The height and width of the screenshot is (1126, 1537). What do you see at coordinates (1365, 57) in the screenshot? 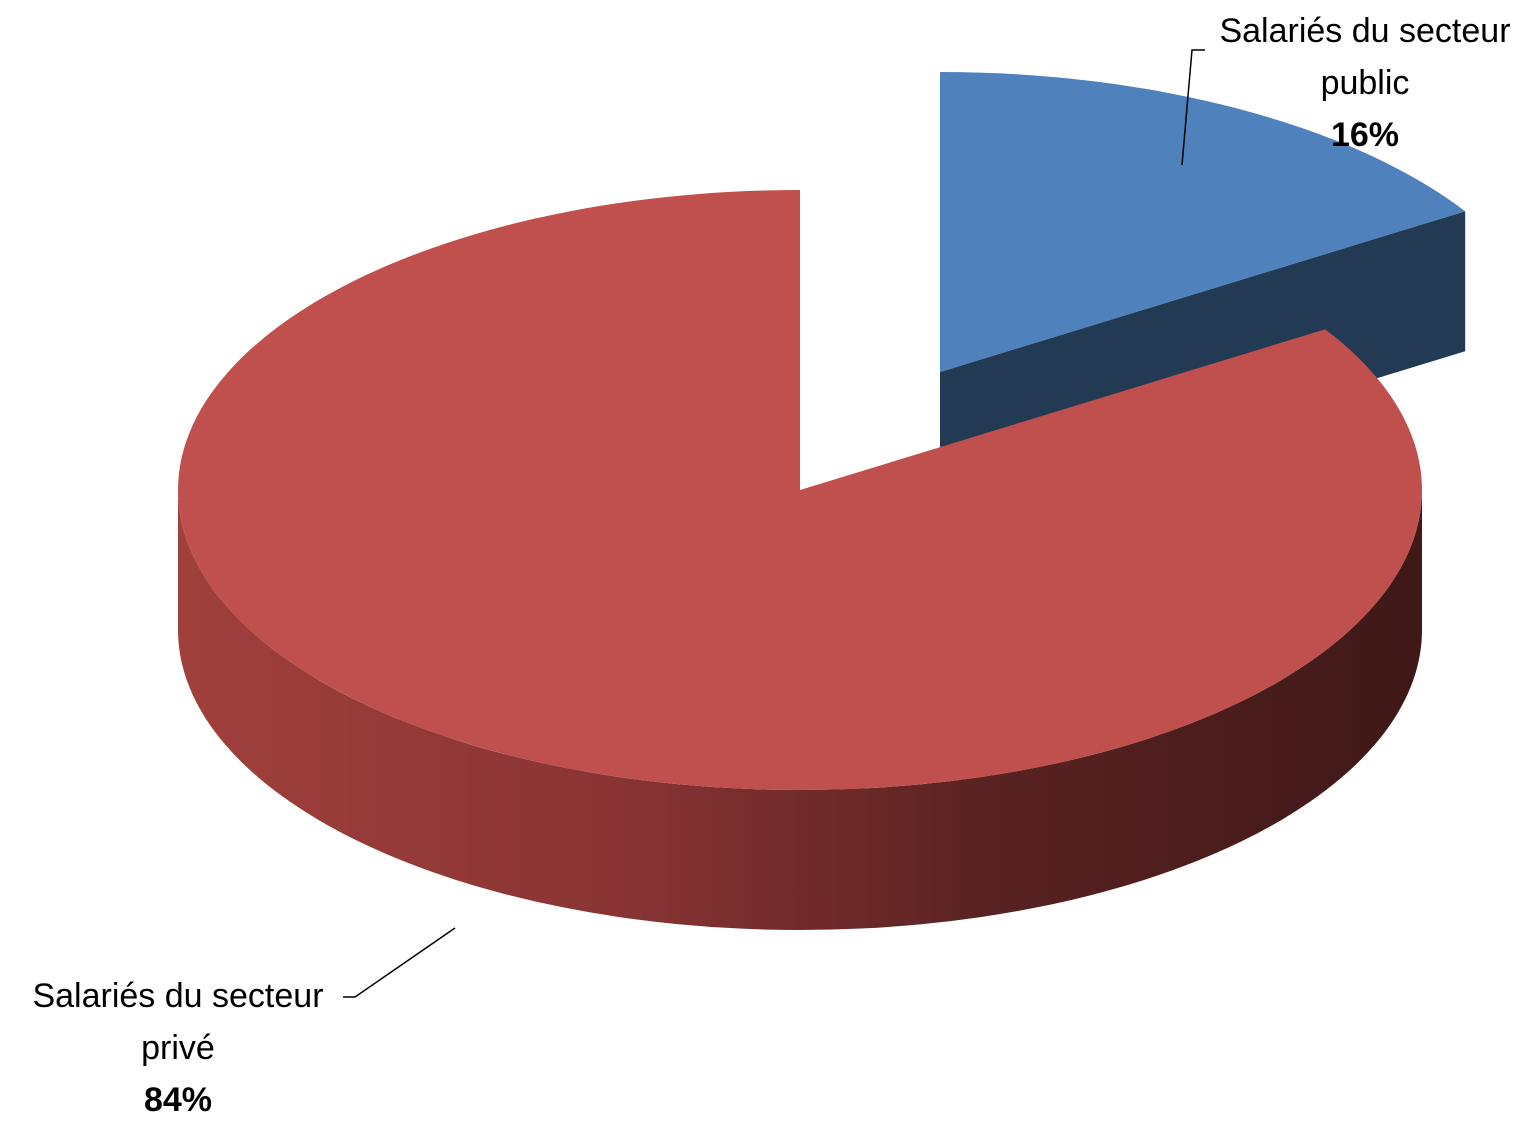
I see `category-label: Salariés du secteur public` at bounding box center [1365, 57].